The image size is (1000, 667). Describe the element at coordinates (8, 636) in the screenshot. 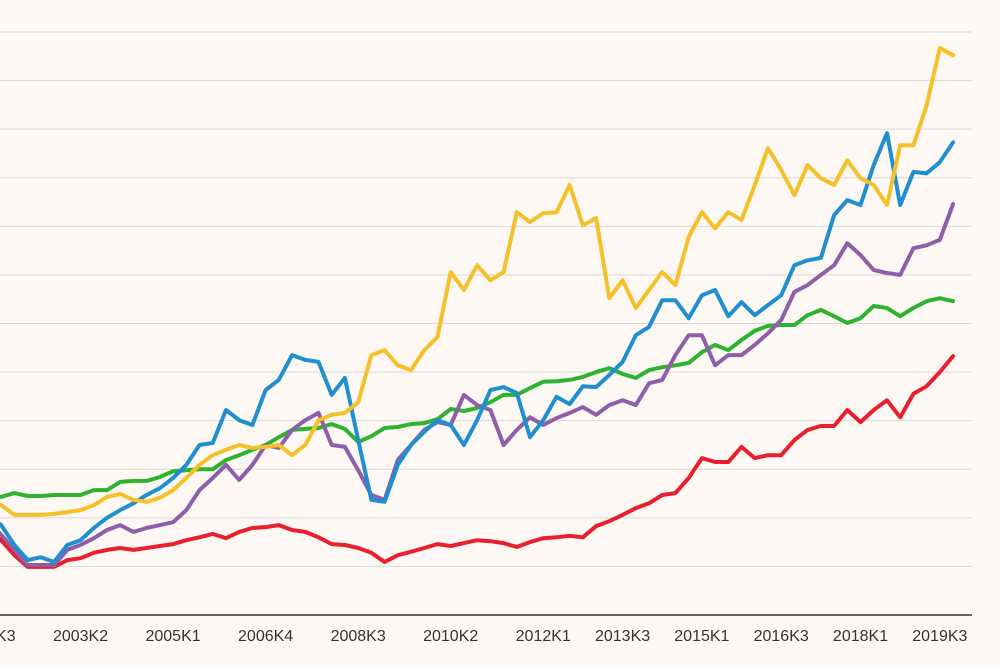

I see `x-tick-label: 2001K3` at that location.